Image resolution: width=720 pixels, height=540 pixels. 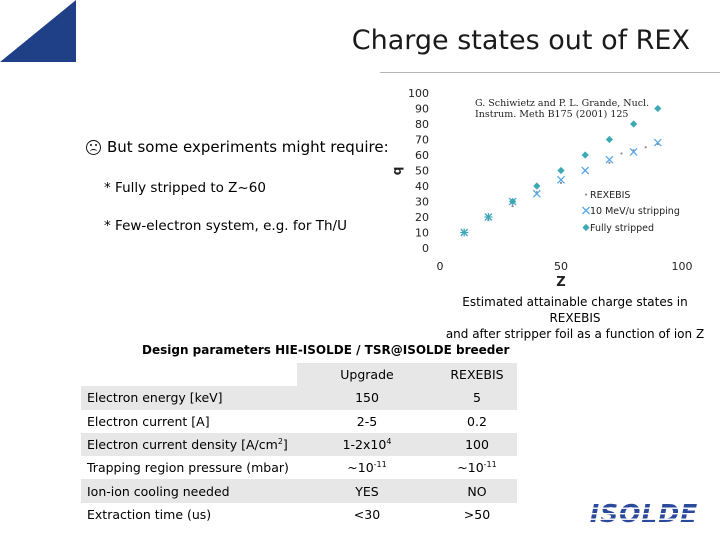 I want to click on bullet-main-text: But some experiments might require:, so click(x=248, y=147).